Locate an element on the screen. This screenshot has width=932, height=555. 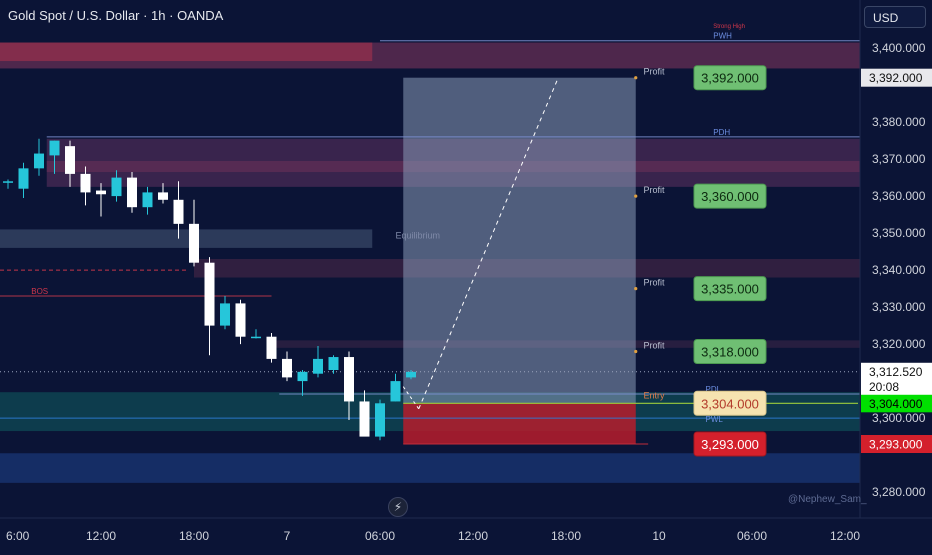
y-tick-label: 3,320.000 is located at coordinates (899, 344).